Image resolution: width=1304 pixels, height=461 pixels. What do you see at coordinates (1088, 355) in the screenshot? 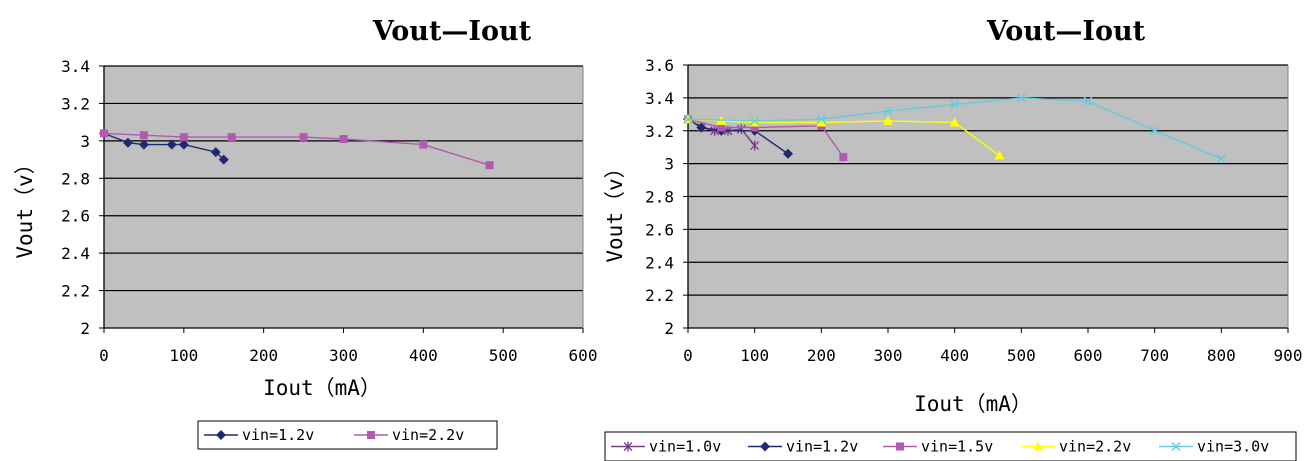
I see `chart-2-x-tick-label: 600` at bounding box center [1088, 355].